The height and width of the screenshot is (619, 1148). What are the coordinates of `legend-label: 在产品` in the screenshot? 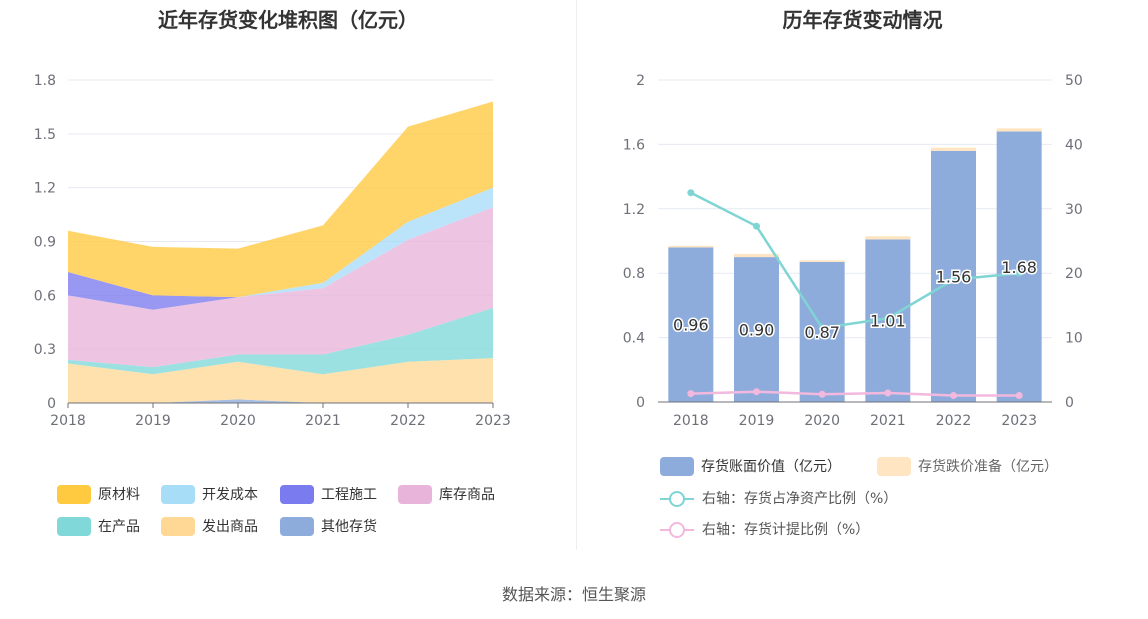 It's located at (119, 527).